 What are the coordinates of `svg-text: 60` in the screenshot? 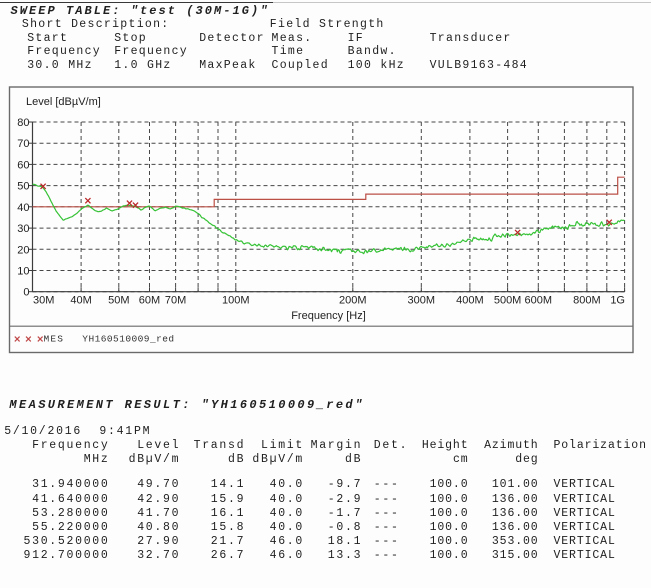 It's located at (23, 165).